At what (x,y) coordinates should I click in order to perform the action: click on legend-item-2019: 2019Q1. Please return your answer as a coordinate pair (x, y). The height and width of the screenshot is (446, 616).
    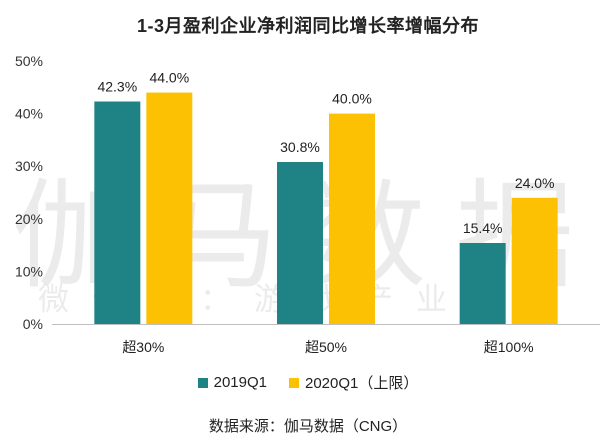
    Looking at the image, I should click on (232, 382).